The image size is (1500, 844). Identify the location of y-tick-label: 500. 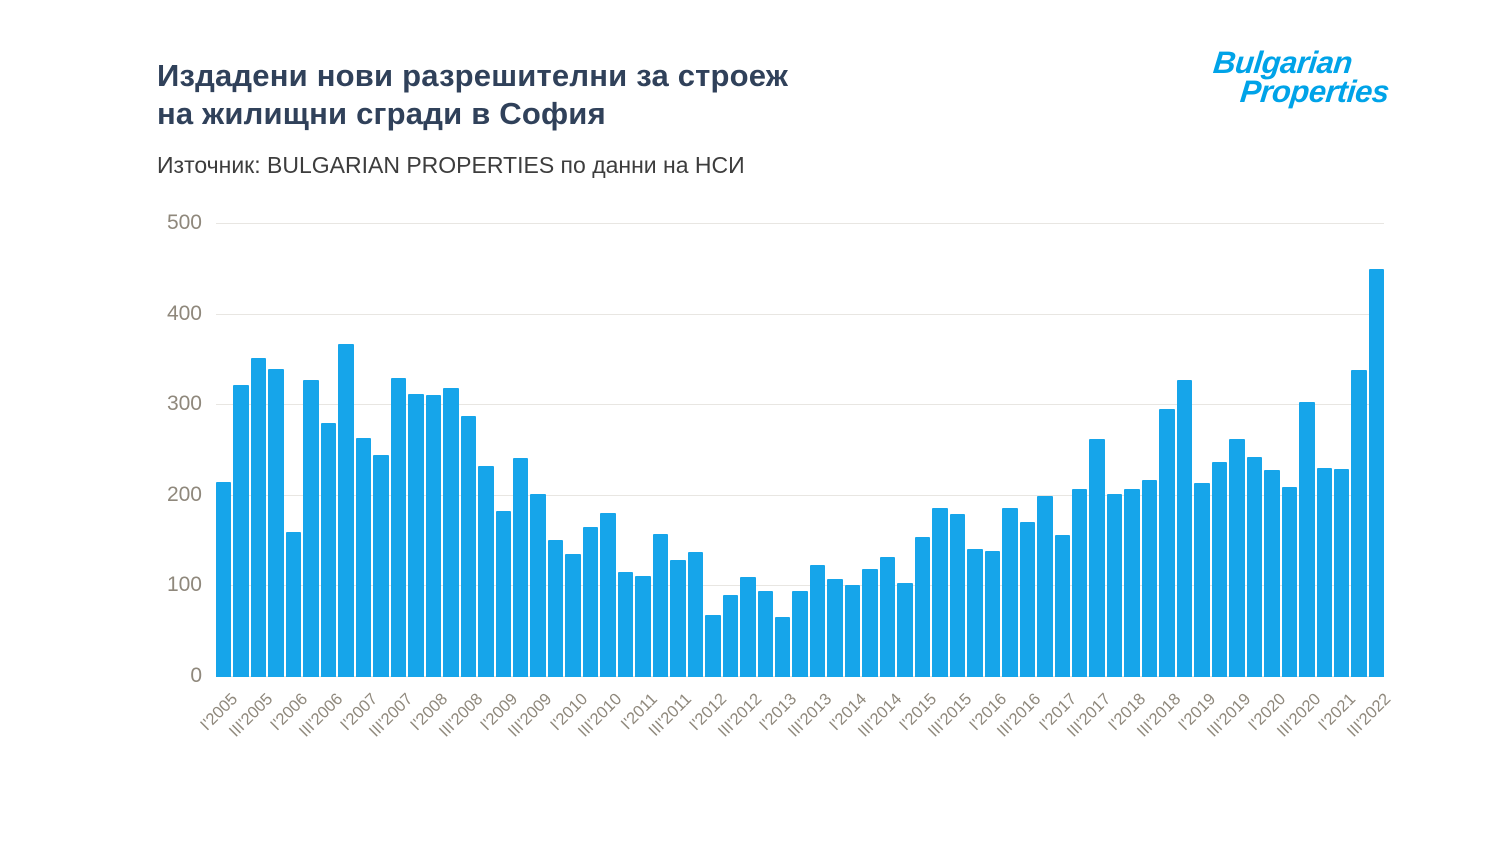
(184, 222).